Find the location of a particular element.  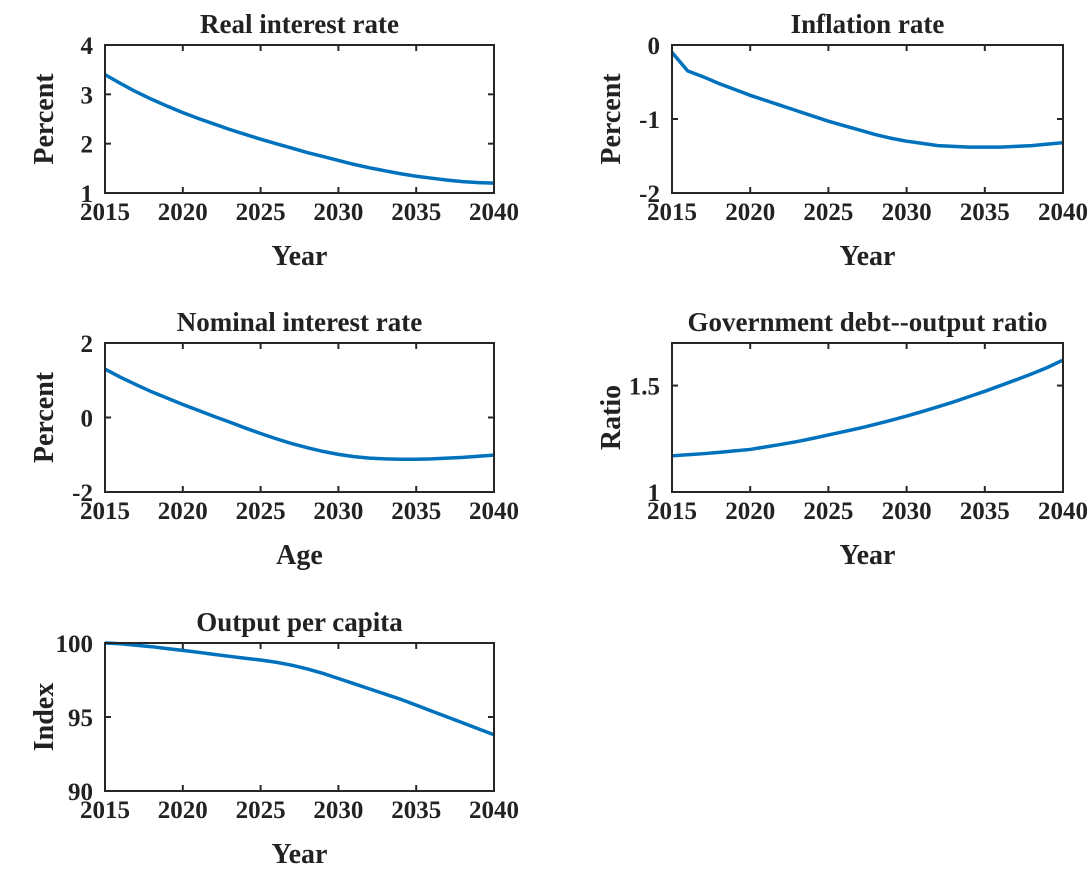

y-tick-label: 100 is located at coordinates (75, 644).